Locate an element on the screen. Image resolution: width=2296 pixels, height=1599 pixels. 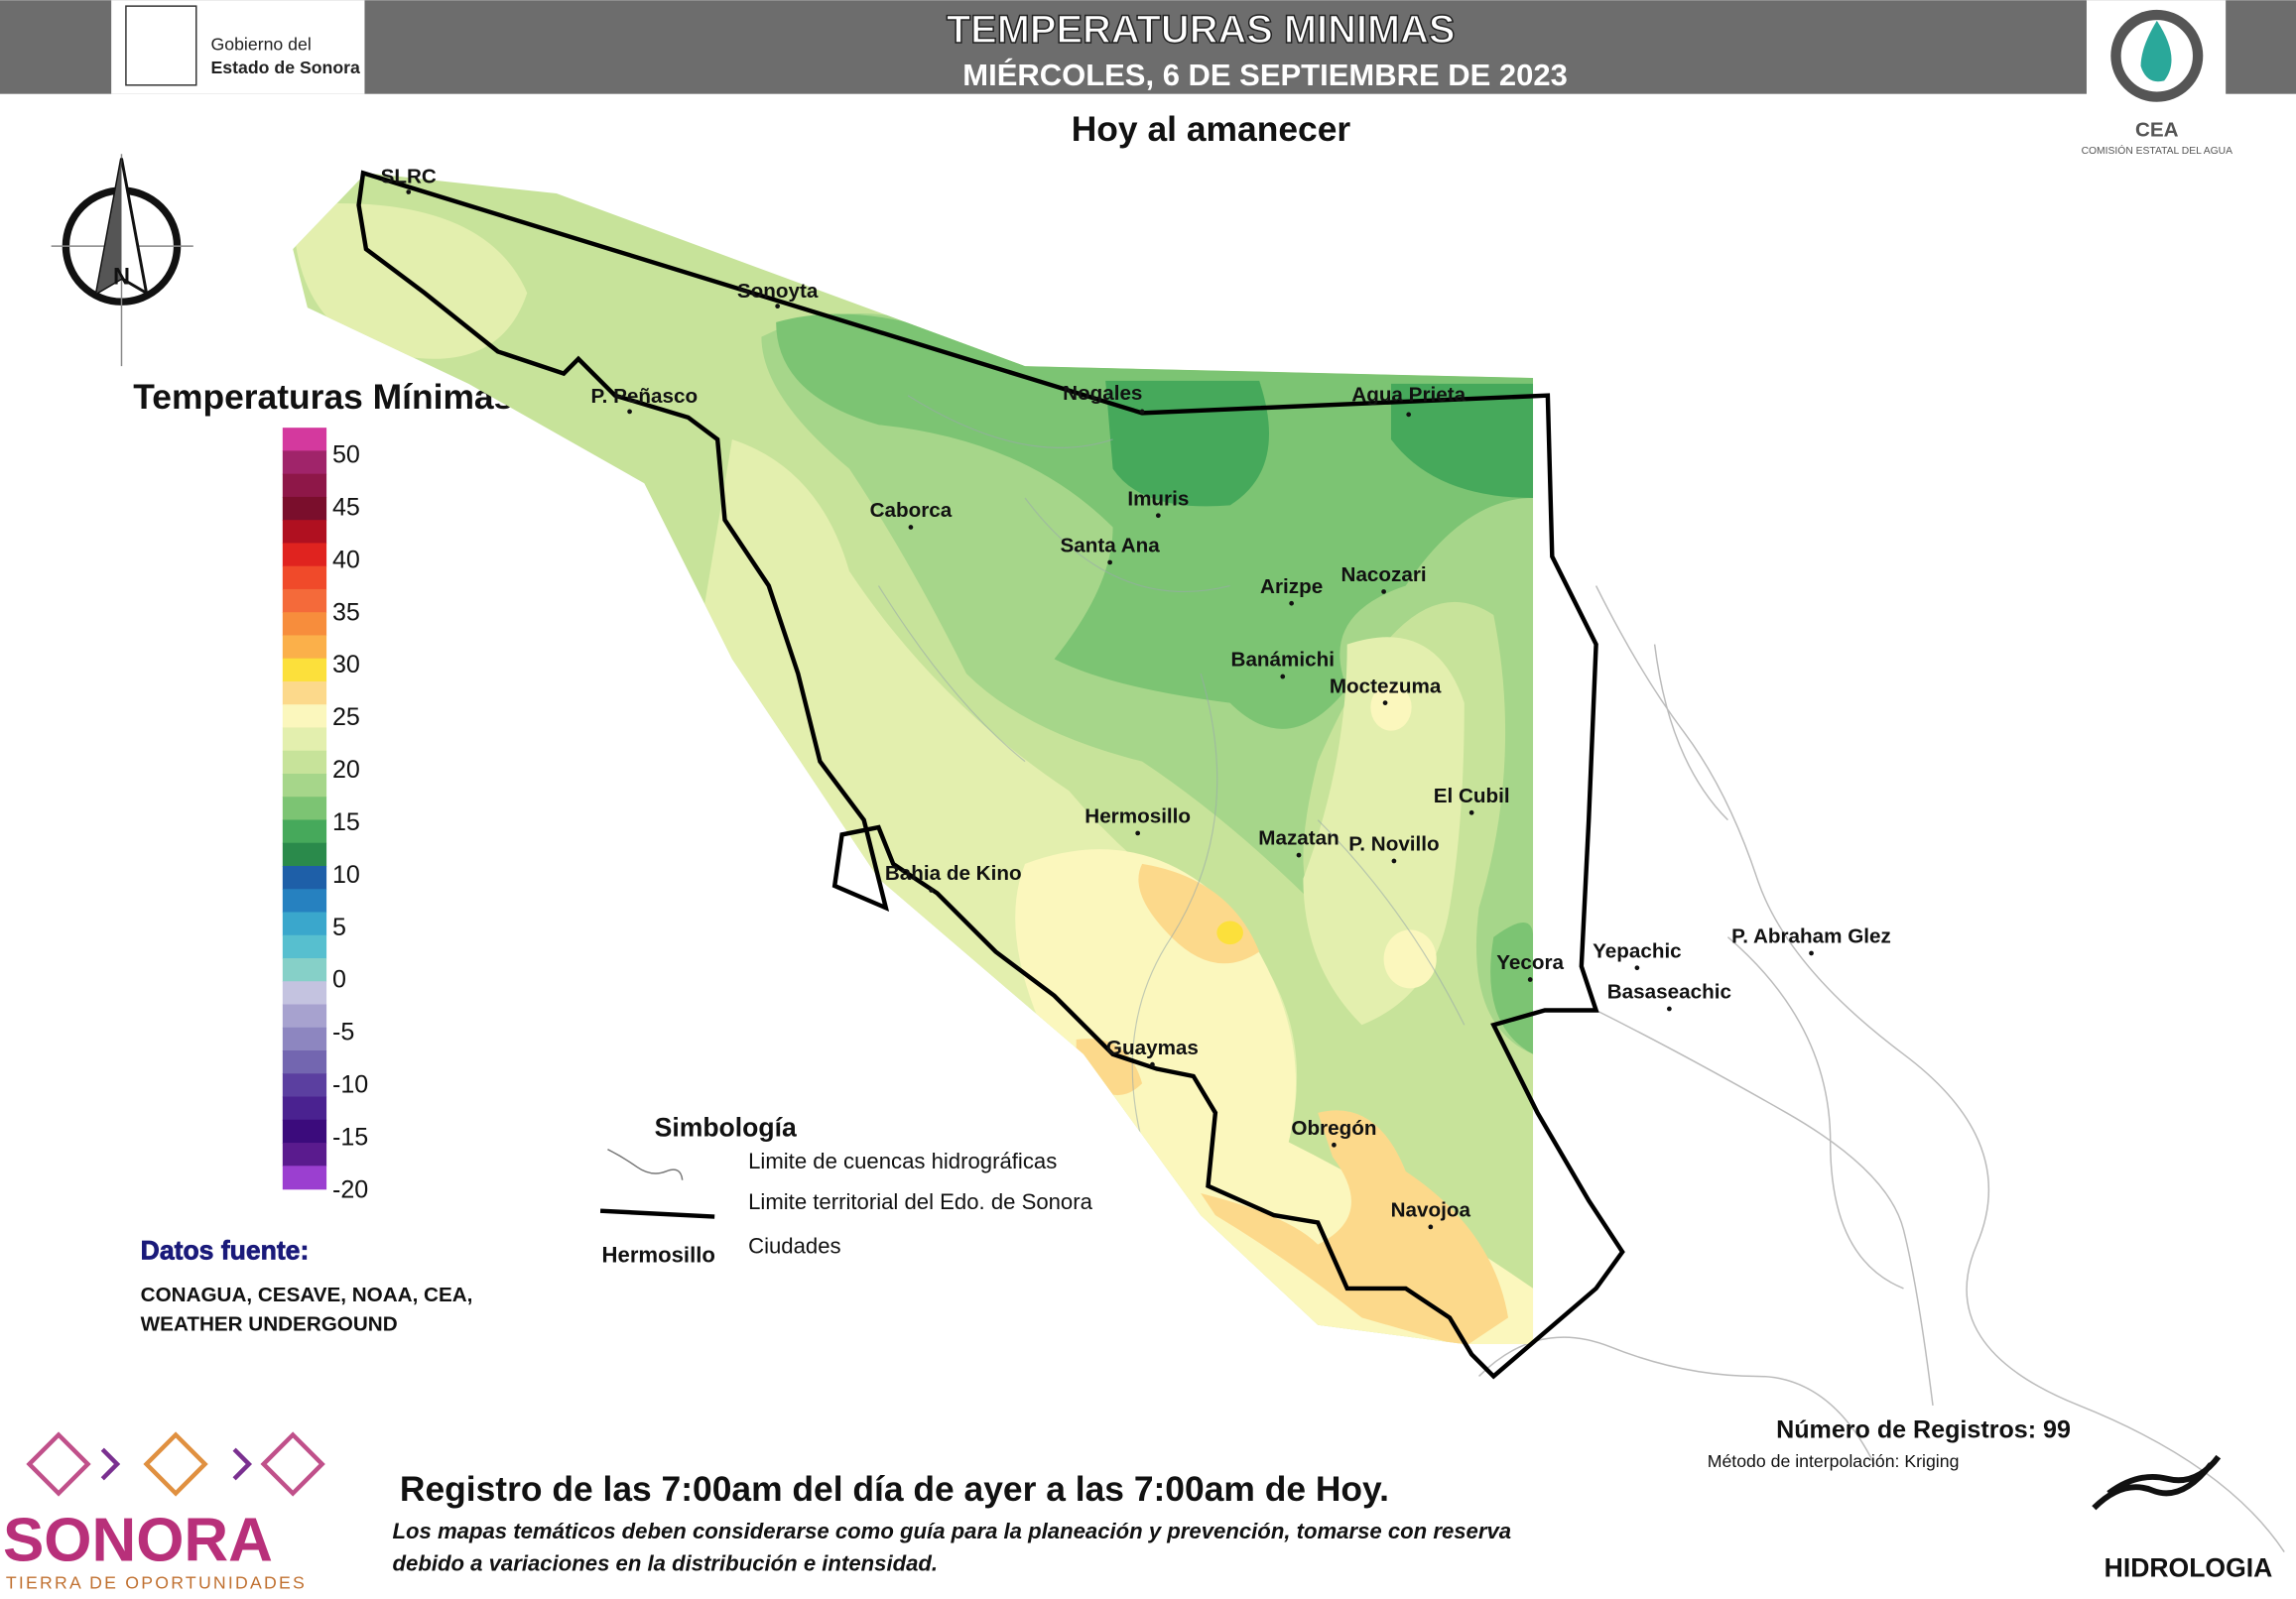
cea-ring is located at coordinates (2157, 55).